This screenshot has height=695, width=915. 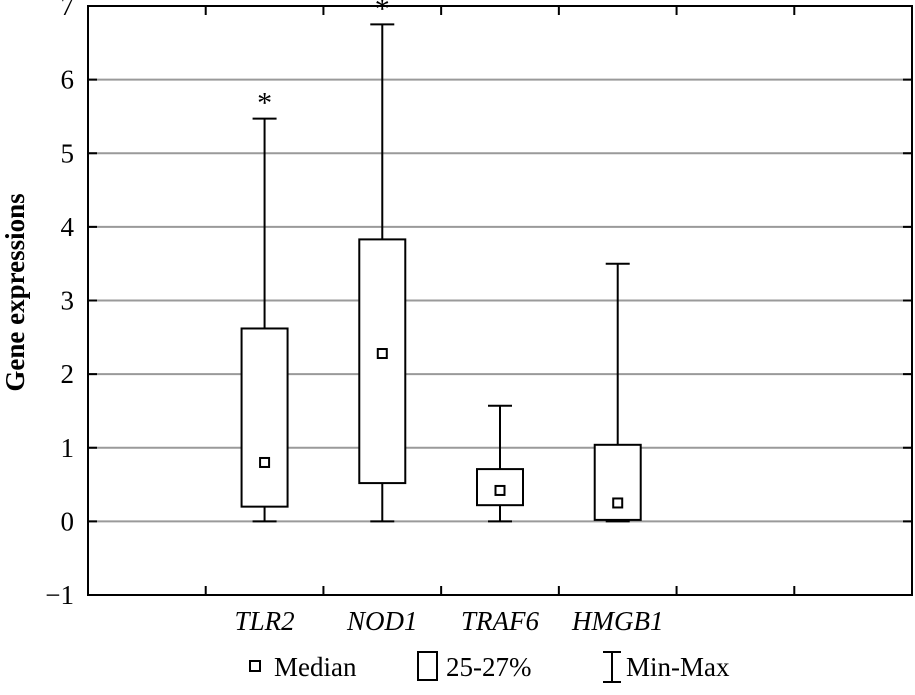 What do you see at coordinates (500, 463) in the screenshot?
I see `box-traf6` at bounding box center [500, 463].